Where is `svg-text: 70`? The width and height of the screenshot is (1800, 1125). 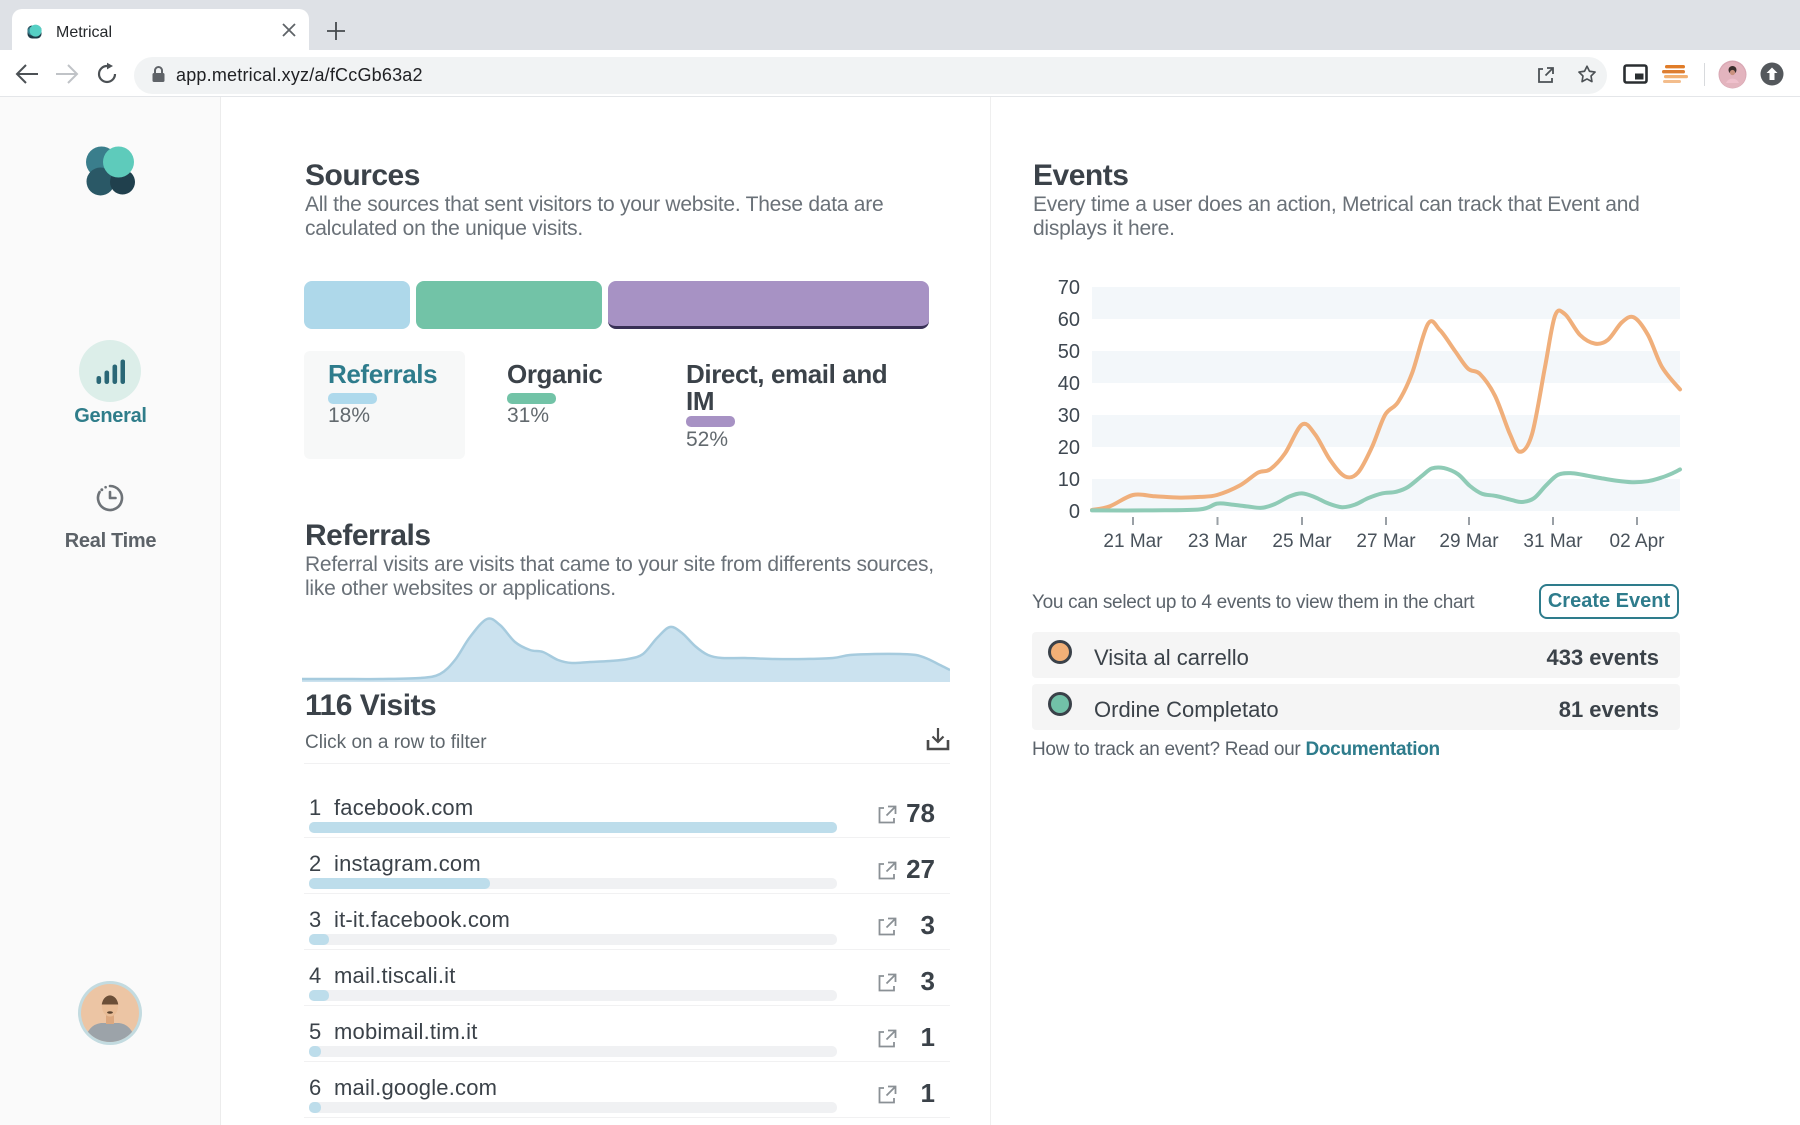
svg-text: 70 is located at coordinates (1069, 288).